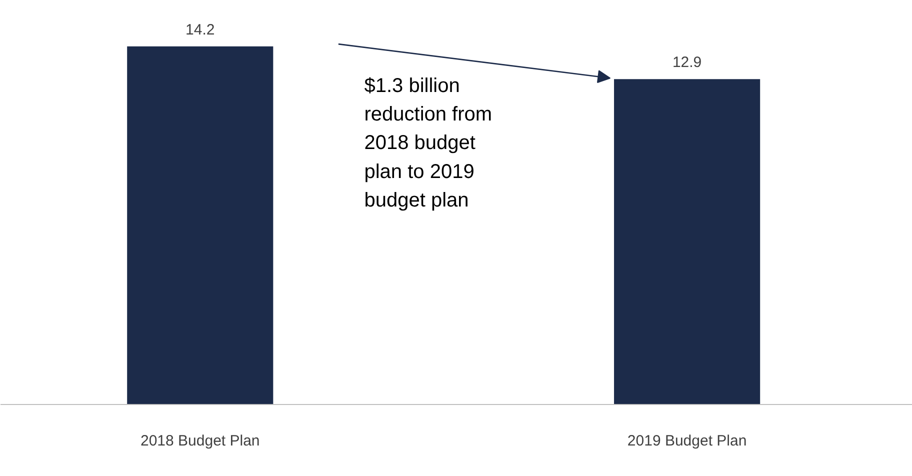 This screenshot has width=912, height=476. I want to click on data-label: 14.2, so click(200, 29).